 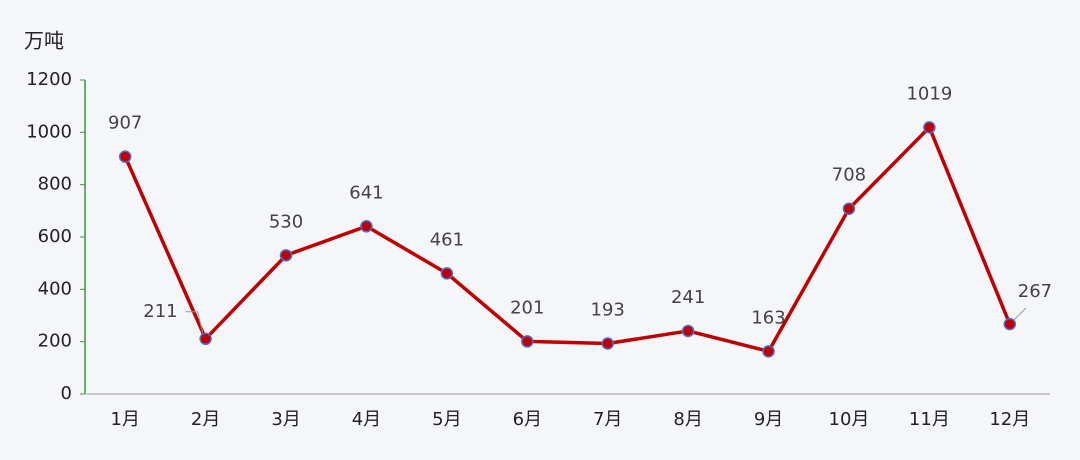 What do you see at coordinates (929, 419) in the screenshot?
I see `x-tick-label: 11月` at bounding box center [929, 419].